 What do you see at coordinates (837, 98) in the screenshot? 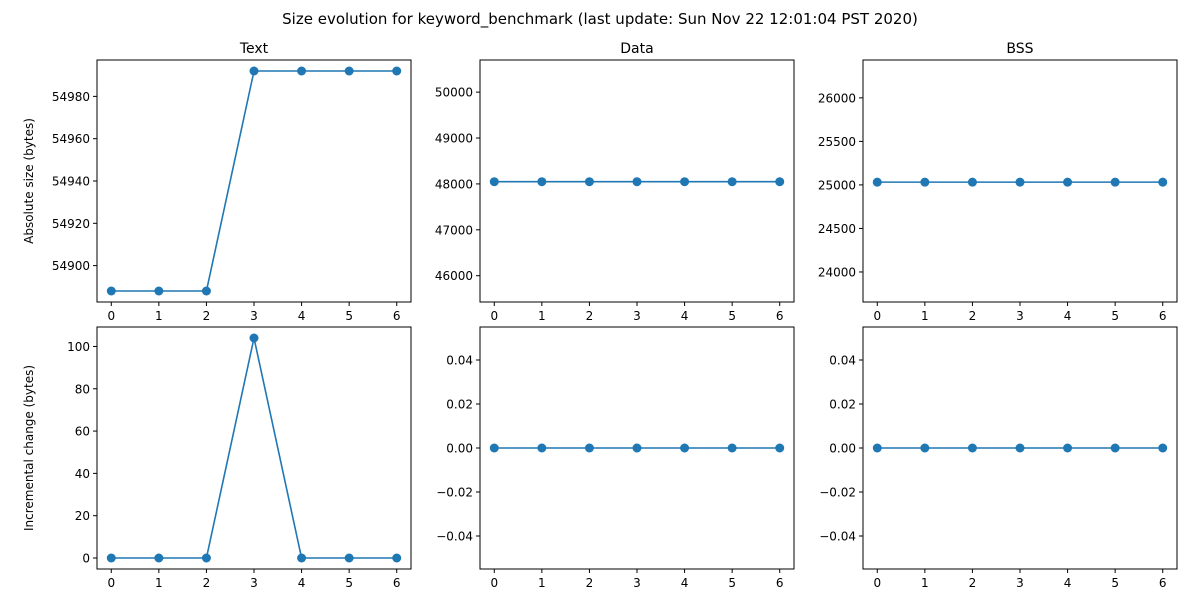
I see `y-tick-label: 26000` at bounding box center [837, 98].